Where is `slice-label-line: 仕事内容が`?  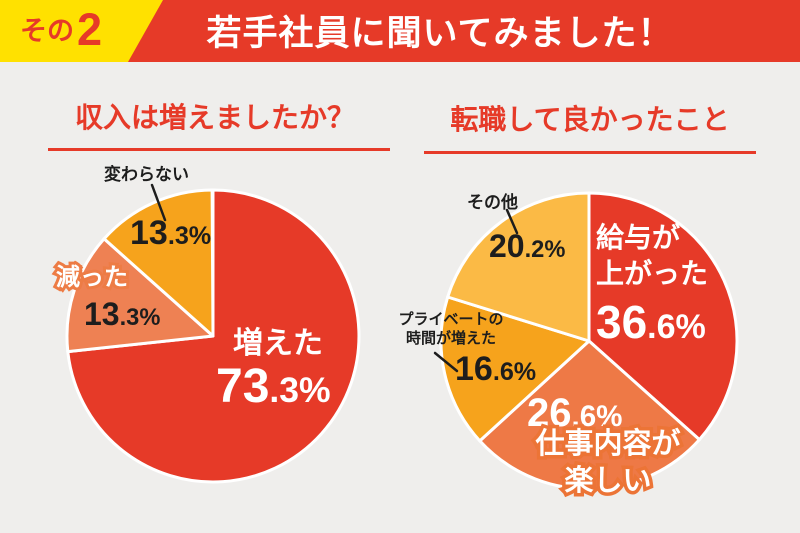
slice-label-line: 仕事内容が is located at coordinates (608, 443).